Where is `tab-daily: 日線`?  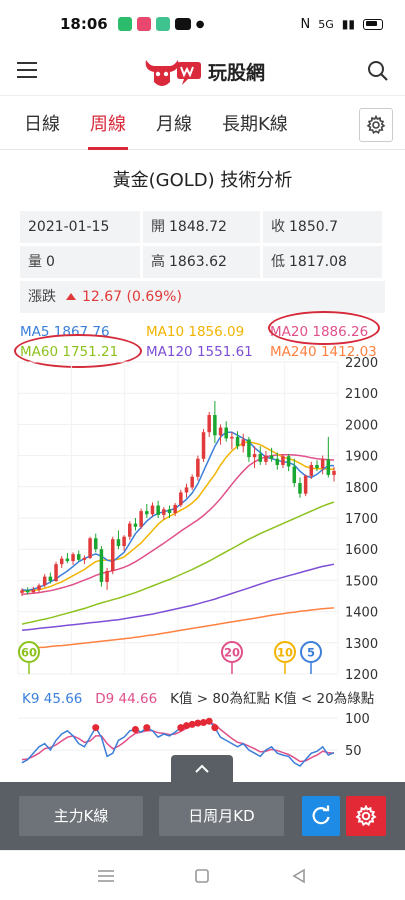
tab-daily: 日線 is located at coordinates (42, 124).